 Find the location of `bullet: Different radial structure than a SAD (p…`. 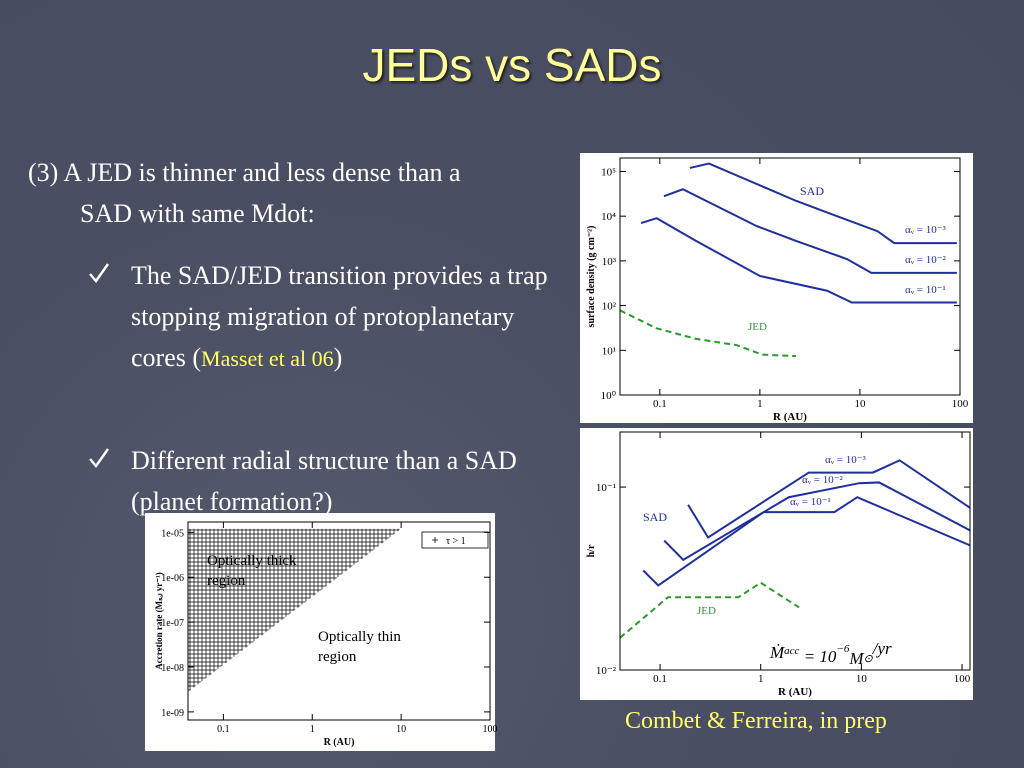

bullet: Different radial structure than a SAD (p… is located at coordinates (347, 481).